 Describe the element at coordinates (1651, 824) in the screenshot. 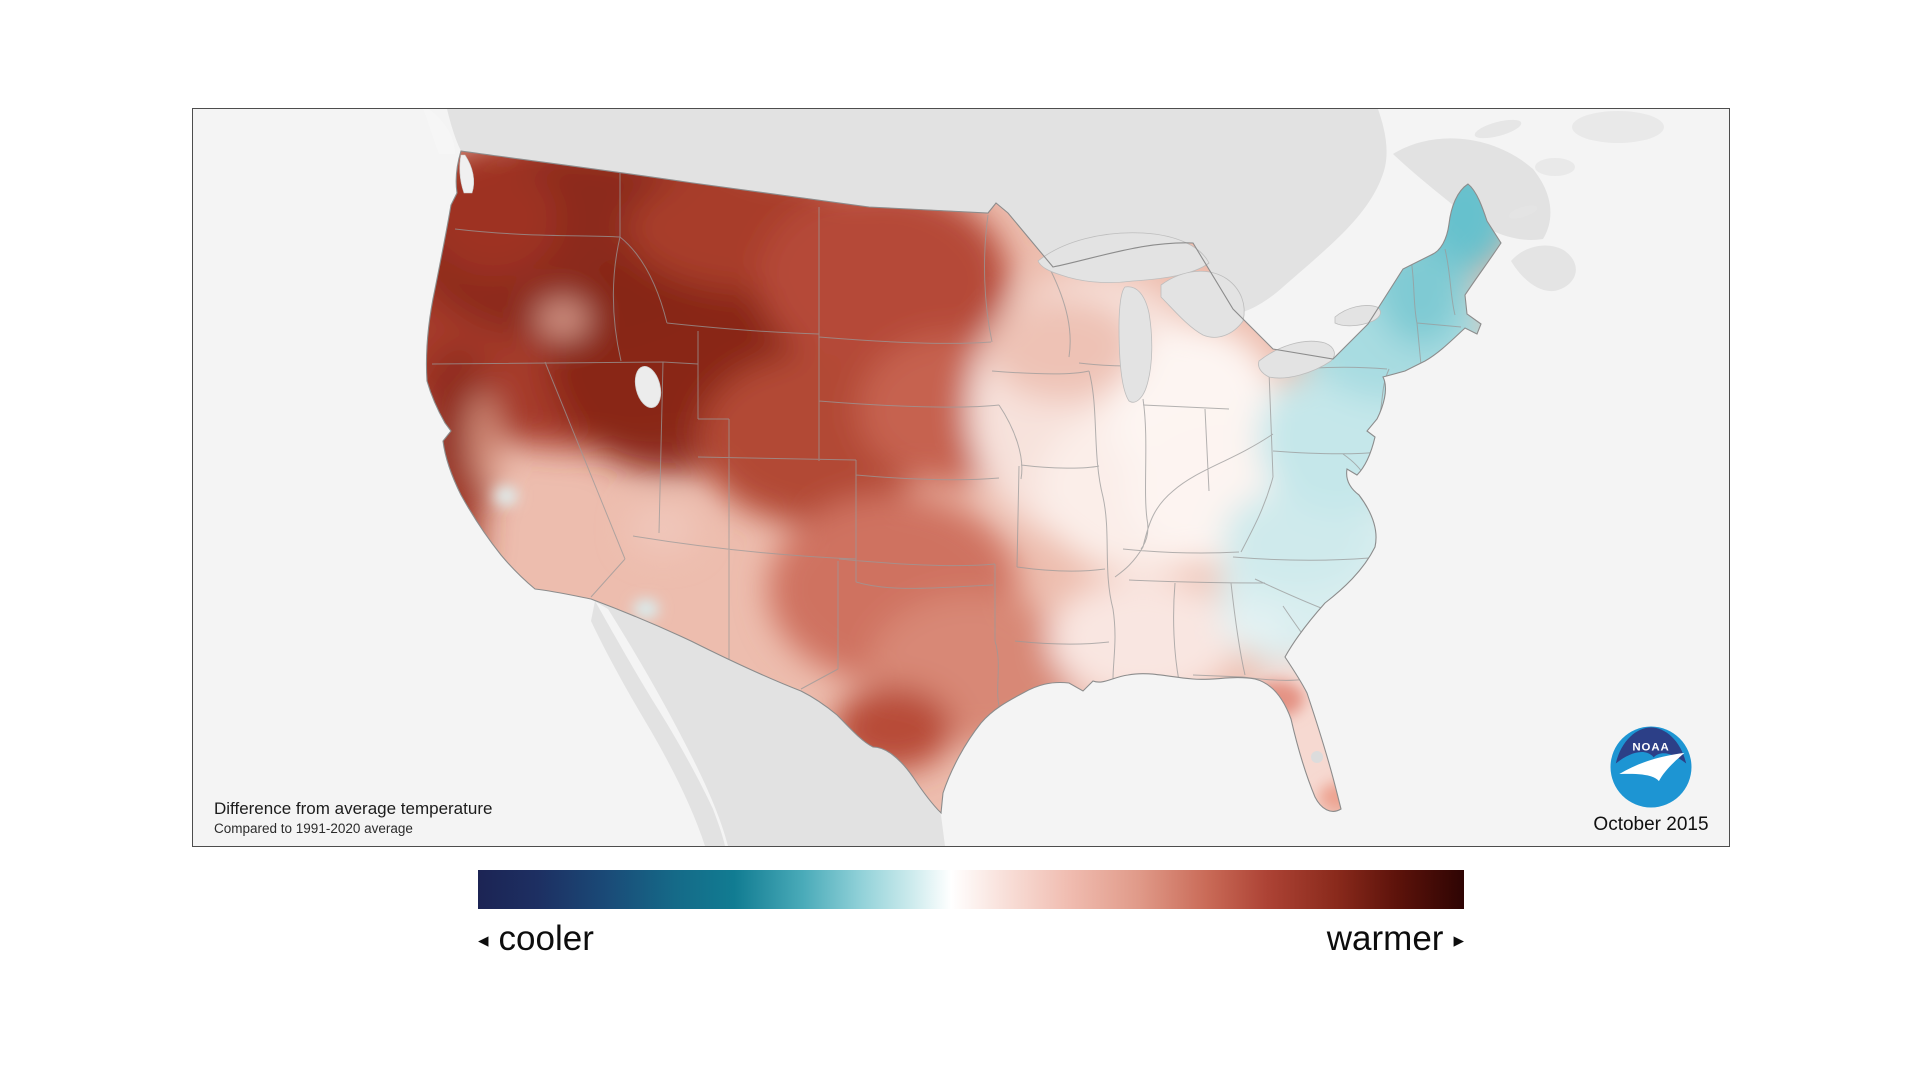

I see `date-label: October 2015` at that location.